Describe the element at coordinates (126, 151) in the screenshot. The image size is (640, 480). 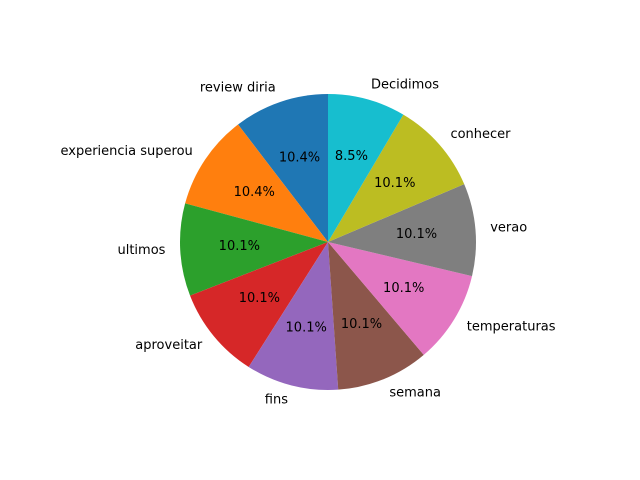
I see `slice-label: experiencia superou` at that location.